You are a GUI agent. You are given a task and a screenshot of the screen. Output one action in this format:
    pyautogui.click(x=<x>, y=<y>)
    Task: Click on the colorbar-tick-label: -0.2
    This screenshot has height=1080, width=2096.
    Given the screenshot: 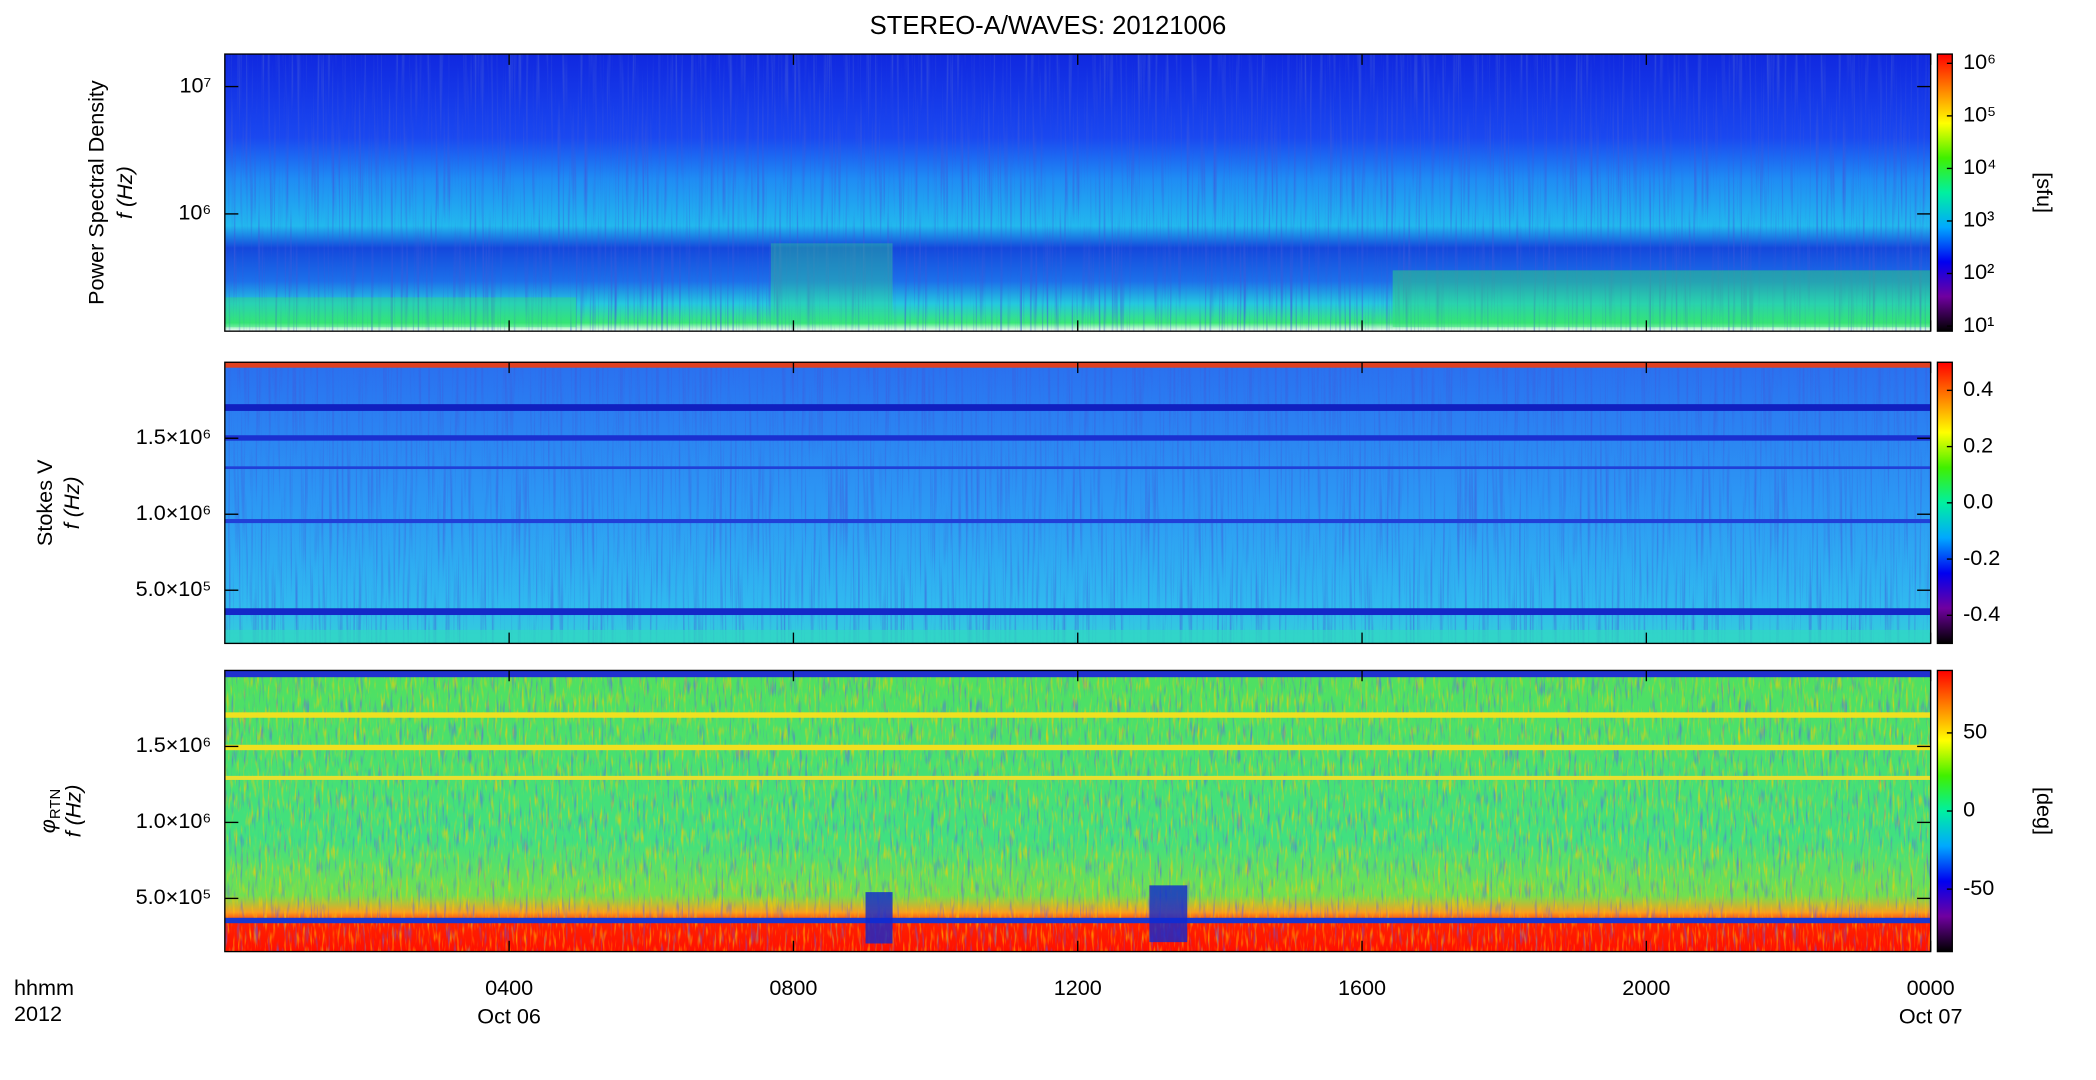 What is the action you would take?
    pyautogui.click(x=1981, y=557)
    